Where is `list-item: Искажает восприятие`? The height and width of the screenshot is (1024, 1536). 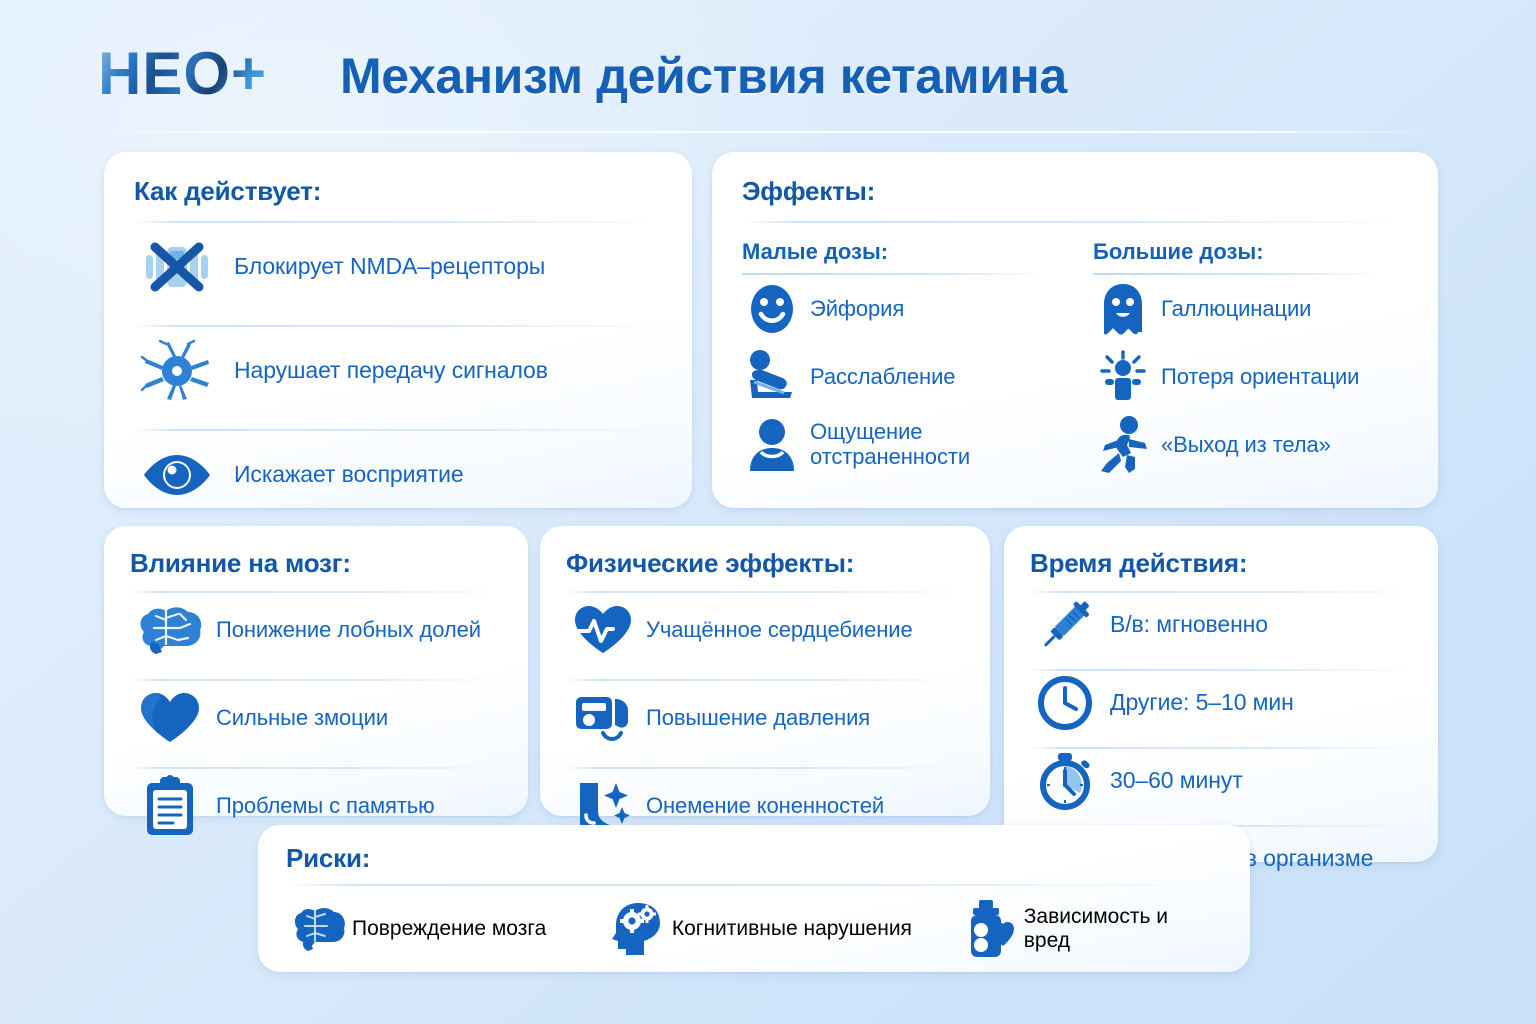 list-item: Искажает восприятие is located at coordinates (398, 475).